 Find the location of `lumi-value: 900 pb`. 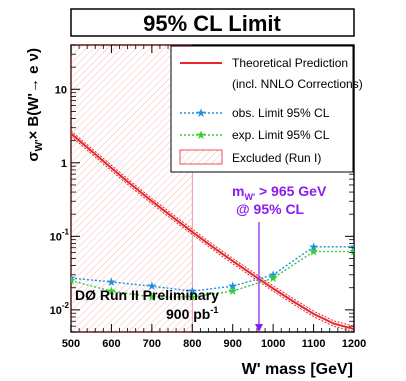

lumi-value: 900 pb is located at coordinates (188, 314).